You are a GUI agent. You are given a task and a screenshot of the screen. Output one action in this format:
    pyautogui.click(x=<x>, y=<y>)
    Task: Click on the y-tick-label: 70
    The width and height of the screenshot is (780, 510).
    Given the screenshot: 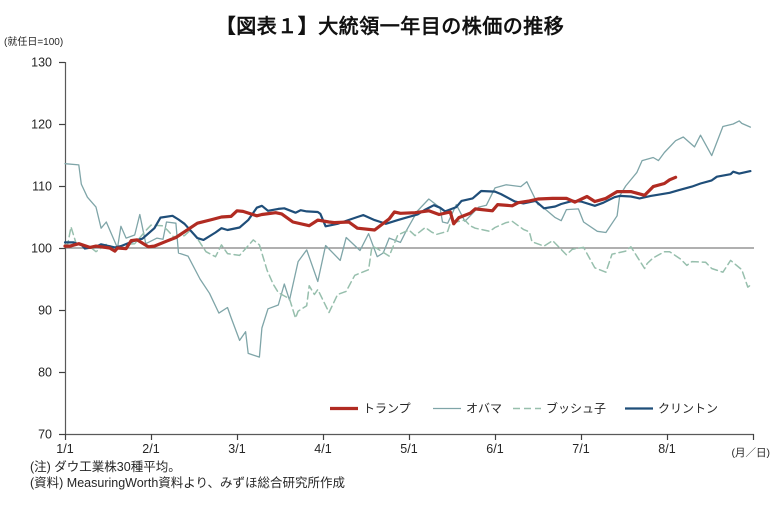 What is the action you would take?
    pyautogui.click(x=45, y=435)
    